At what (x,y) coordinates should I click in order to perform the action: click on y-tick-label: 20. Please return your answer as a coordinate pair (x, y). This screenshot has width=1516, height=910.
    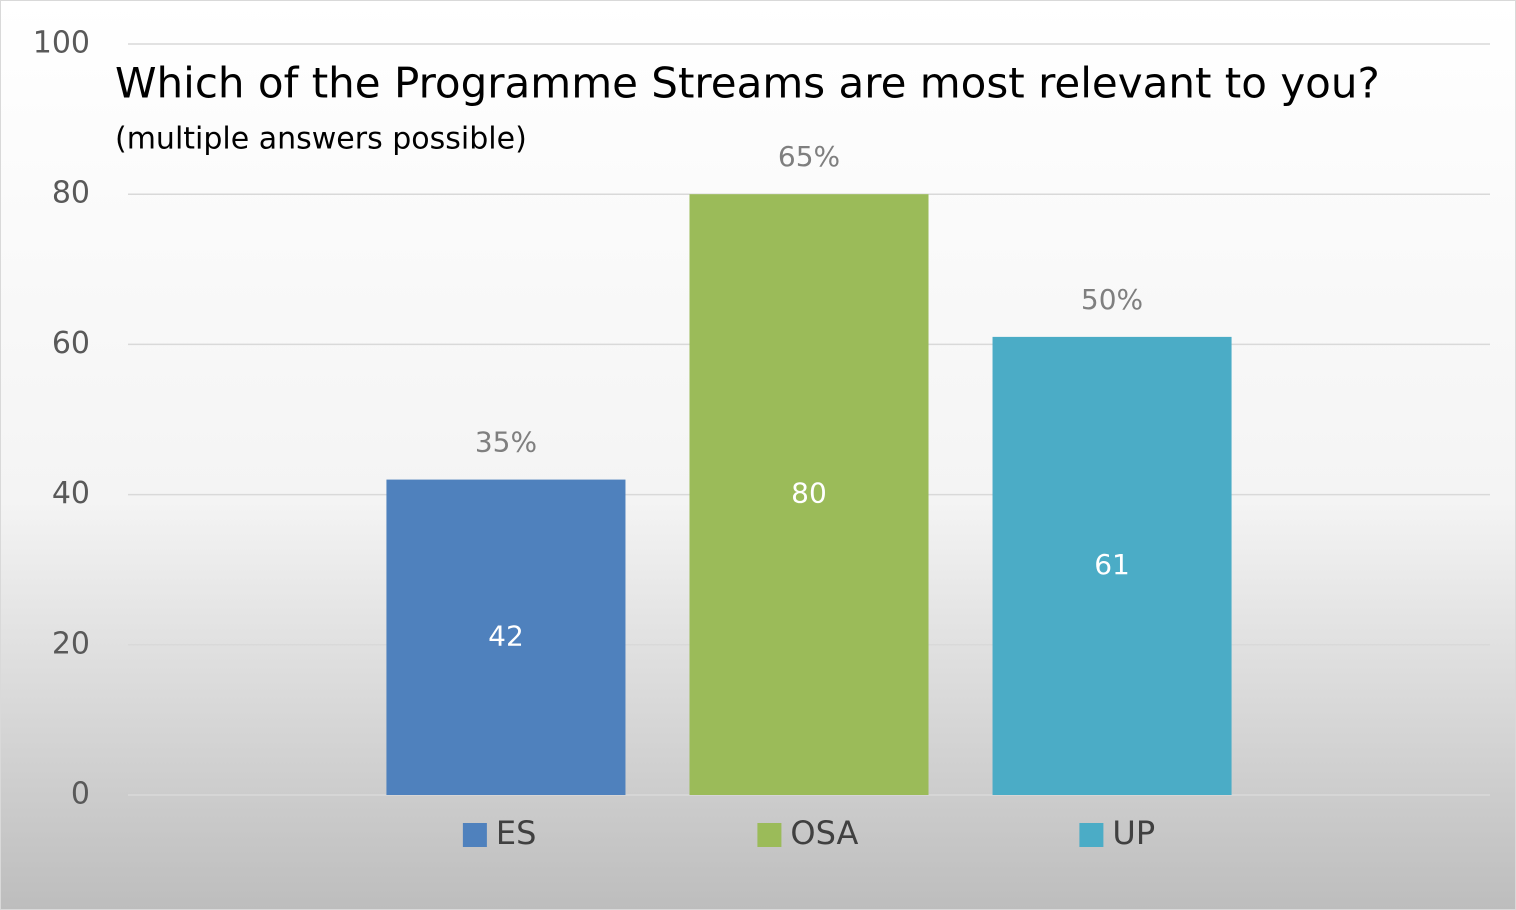
    Looking at the image, I should click on (71, 643).